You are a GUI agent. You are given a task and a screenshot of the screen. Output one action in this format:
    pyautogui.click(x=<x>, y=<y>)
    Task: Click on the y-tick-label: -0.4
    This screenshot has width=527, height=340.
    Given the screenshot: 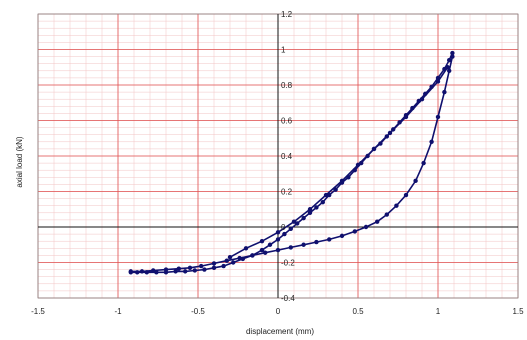 What is the action you would take?
    pyautogui.click(x=288, y=298)
    